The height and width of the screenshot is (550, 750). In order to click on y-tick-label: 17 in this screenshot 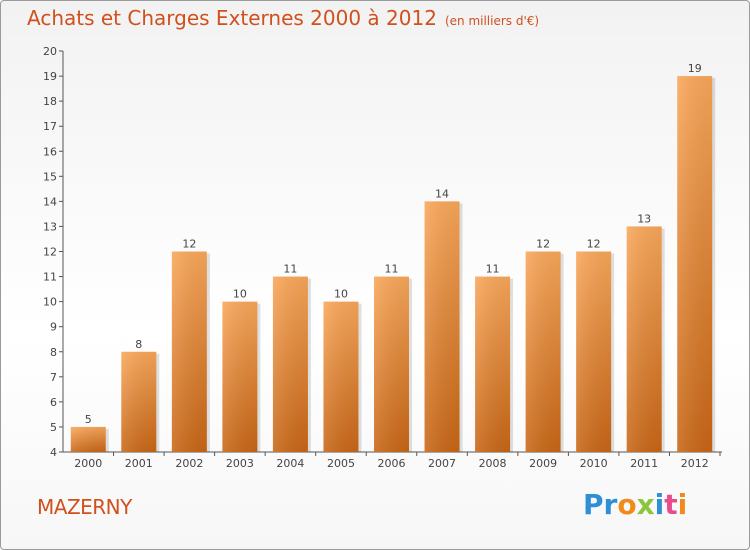, I will do `click(50, 126)`.